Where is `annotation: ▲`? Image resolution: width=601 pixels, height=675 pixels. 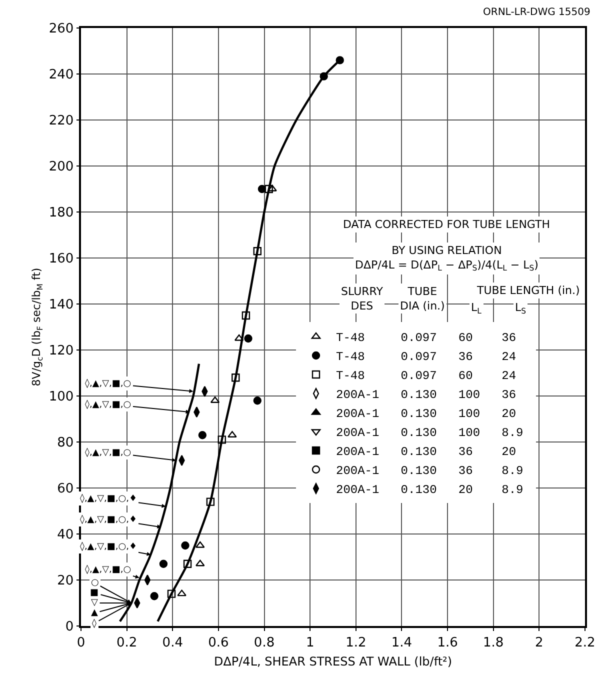 annotation: ▲ is located at coordinates (94, 613).